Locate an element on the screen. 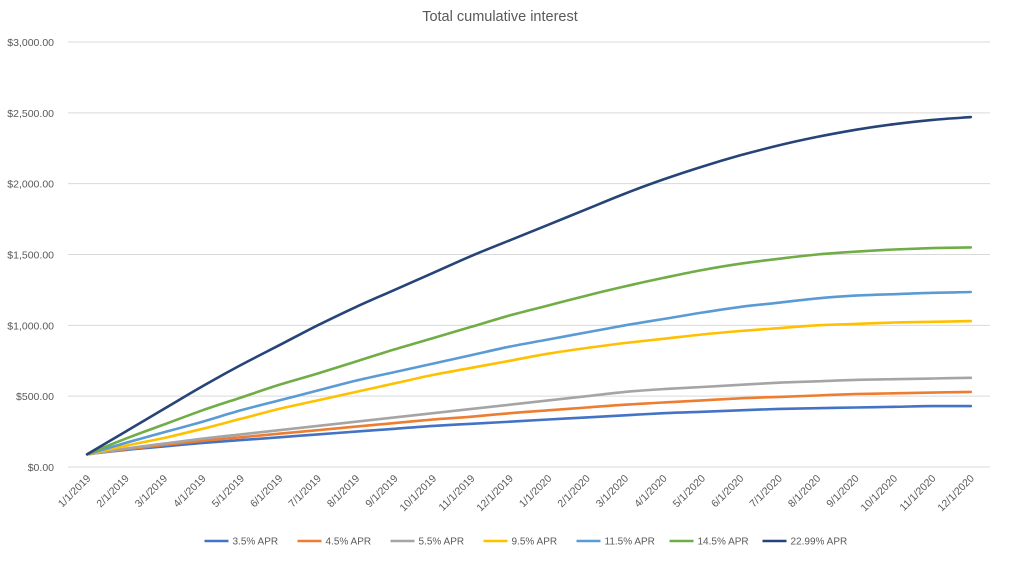 Image resolution: width=1024 pixels, height=573 pixels. legend-item: 9.5% APR is located at coordinates (520, 542).